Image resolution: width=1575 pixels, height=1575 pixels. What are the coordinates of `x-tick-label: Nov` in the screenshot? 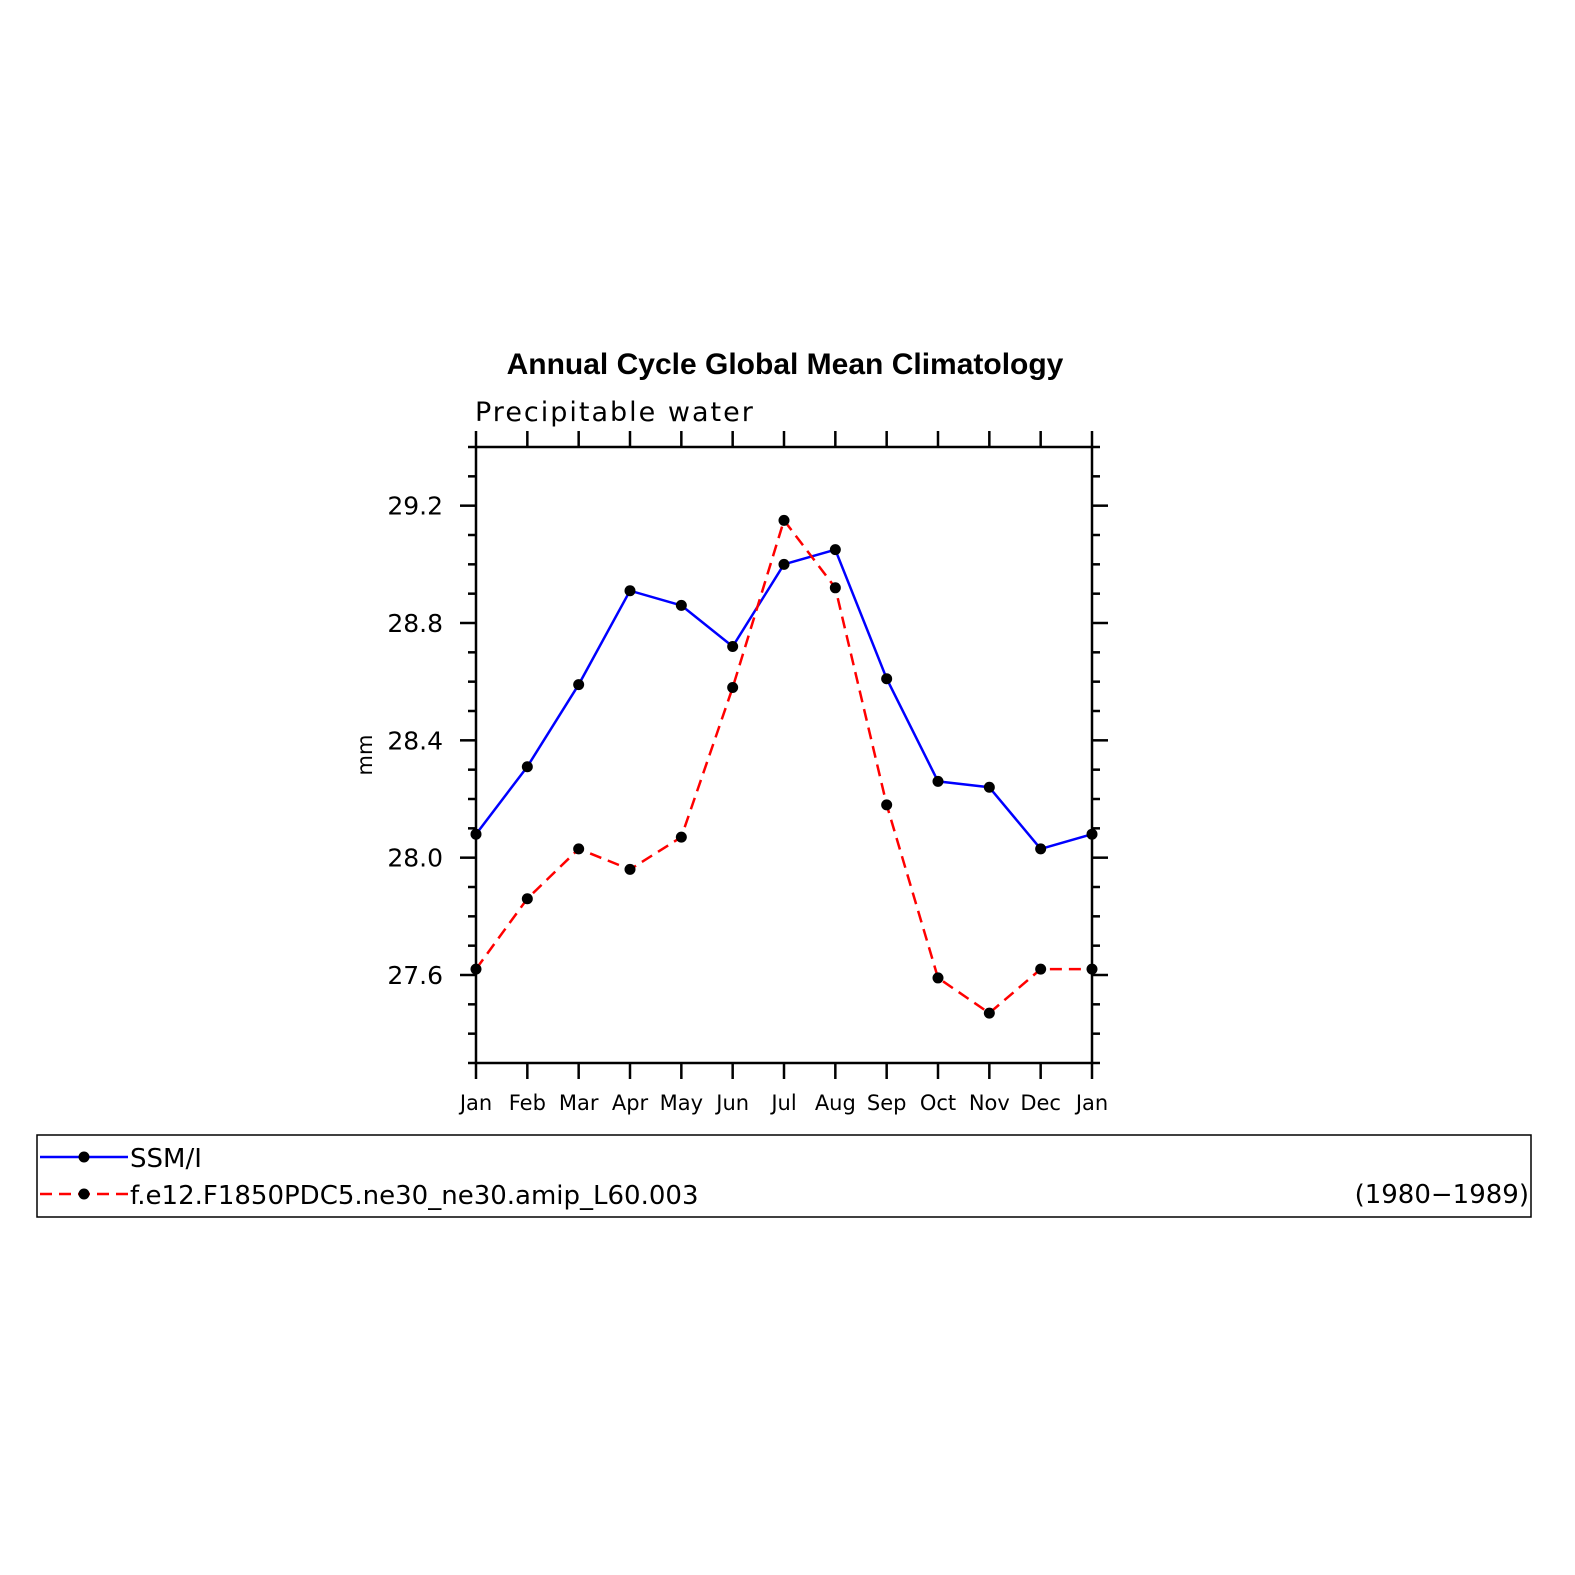 It's located at (989, 1103).